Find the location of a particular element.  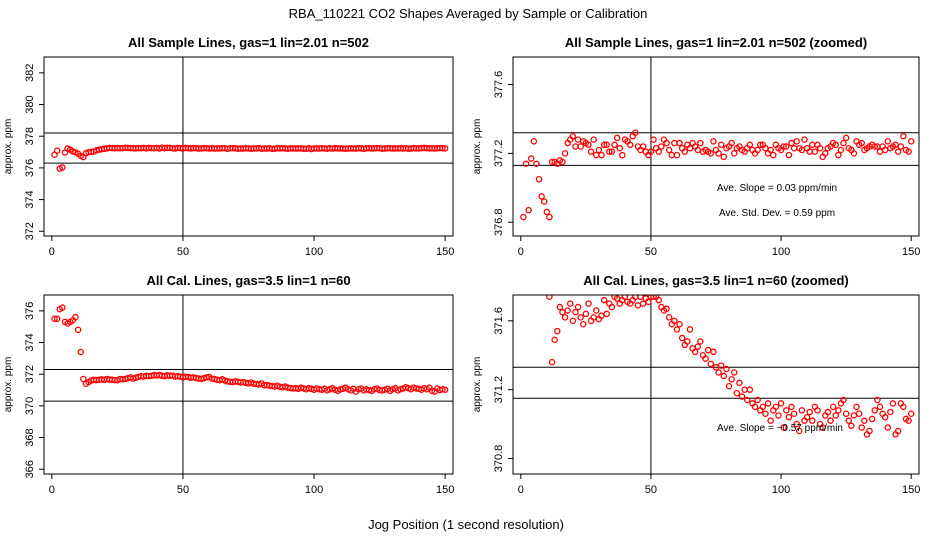

y-tick-label: 378 is located at coordinates (30, 136).